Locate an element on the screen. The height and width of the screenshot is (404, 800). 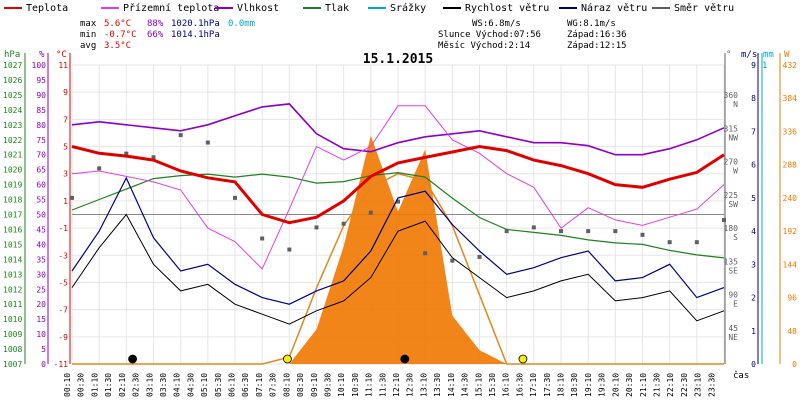
tick-dir-deg: 45 is located at coordinates (733, 328).